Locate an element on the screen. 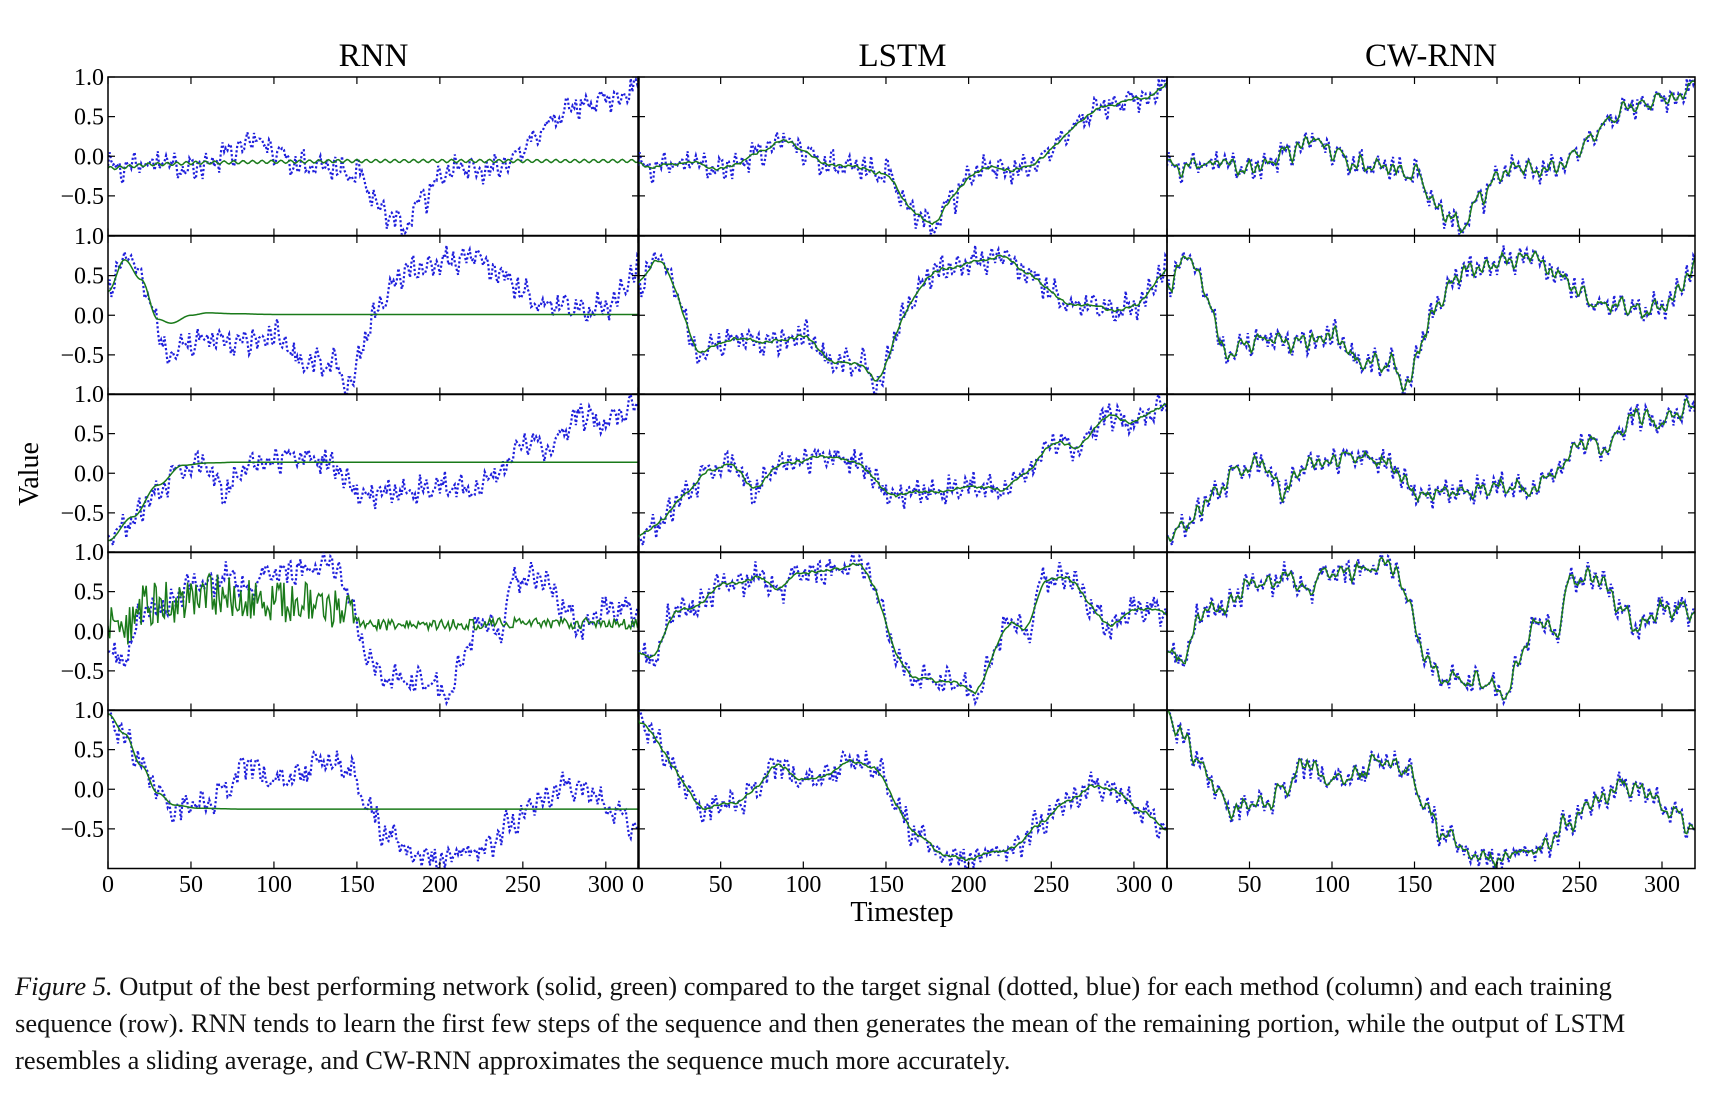 The width and height of the screenshot is (1710, 1095). panel-rnn-row-1: −0.5 0.0 0.5 1.0 is located at coordinates (350, 151).